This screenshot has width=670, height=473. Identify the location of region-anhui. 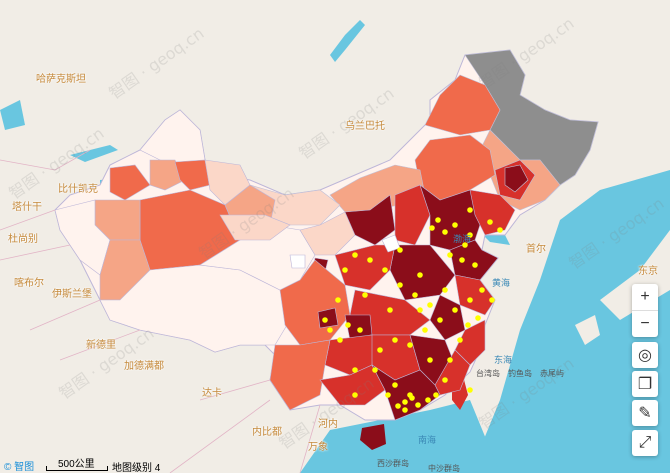
(447, 317).